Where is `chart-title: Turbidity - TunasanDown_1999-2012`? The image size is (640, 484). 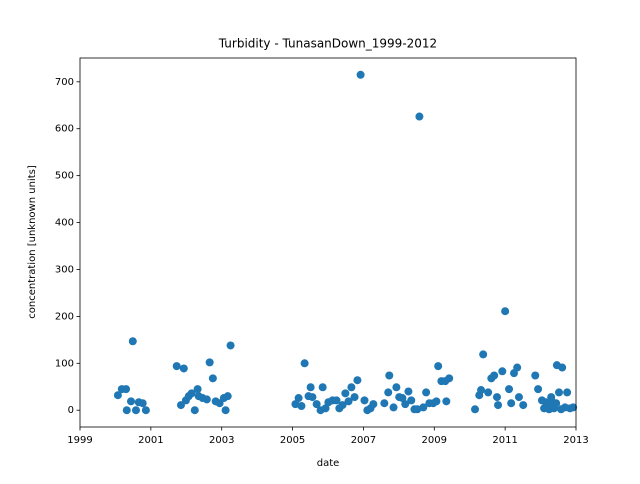
chart-title: Turbidity - TunasanDown_1999-2012 is located at coordinates (327, 44).